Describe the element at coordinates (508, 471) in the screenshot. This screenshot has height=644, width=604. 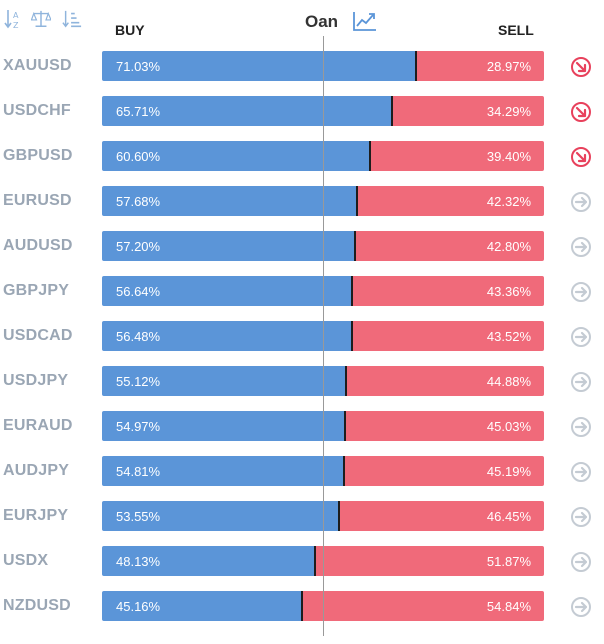
I see `sell-percent: 45.19%` at that location.